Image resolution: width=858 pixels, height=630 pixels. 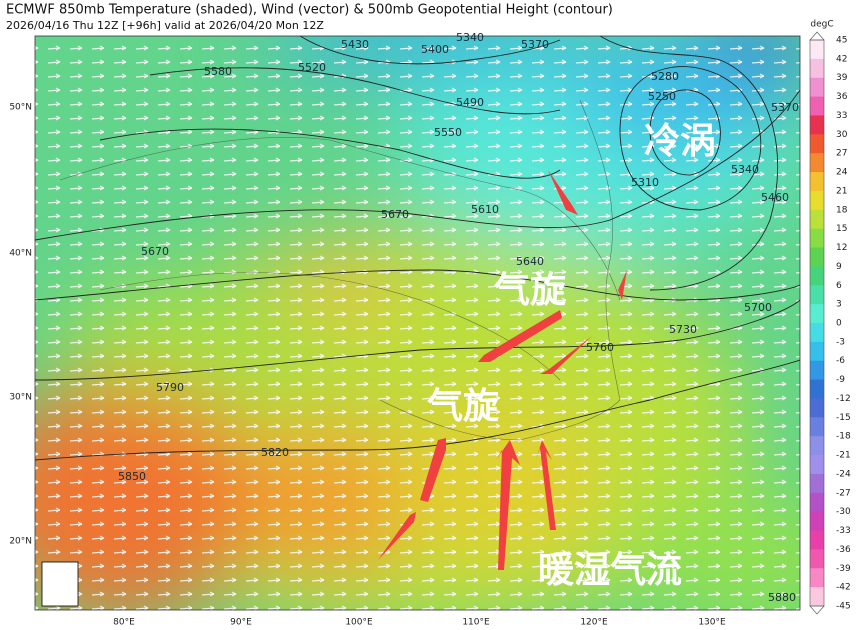 What do you see at coordinates (843, 456) in the screenshot?
I see `colorbar-label: -21` at bounding box center [843, 456].